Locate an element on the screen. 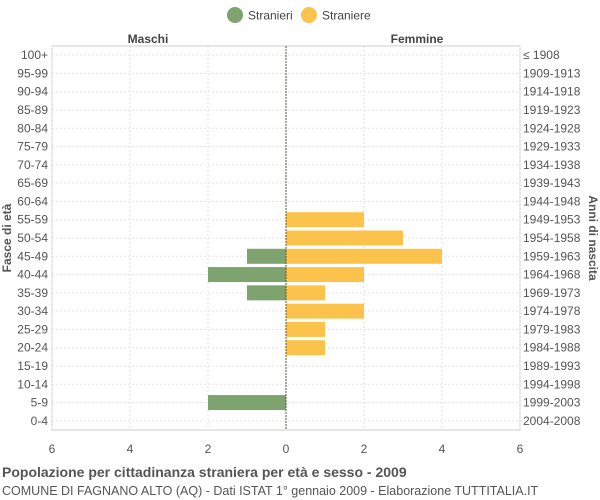 Image resolution: width=600 pixels, height=500 pixels. age-label: 95-99 is located at coordinates (32, 73).